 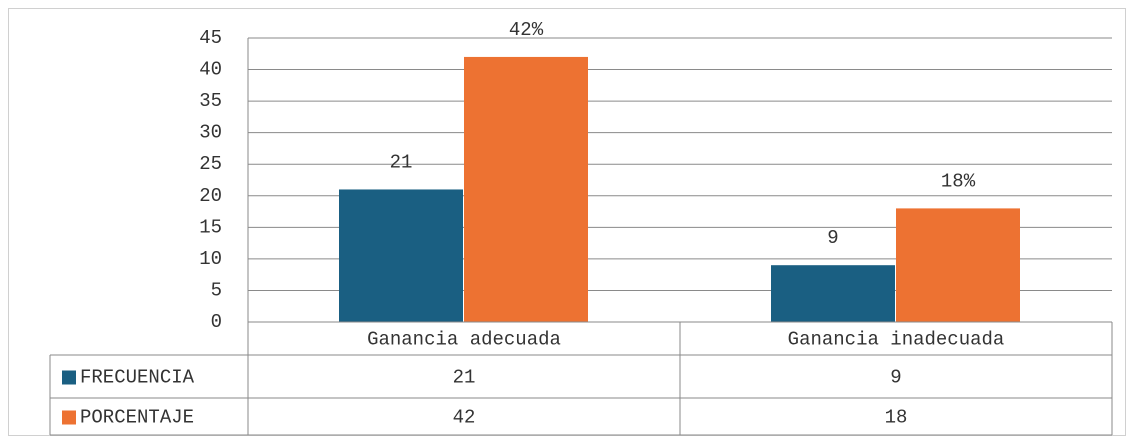 I want to click on table-cell: 21, so click(x=464, y=378).